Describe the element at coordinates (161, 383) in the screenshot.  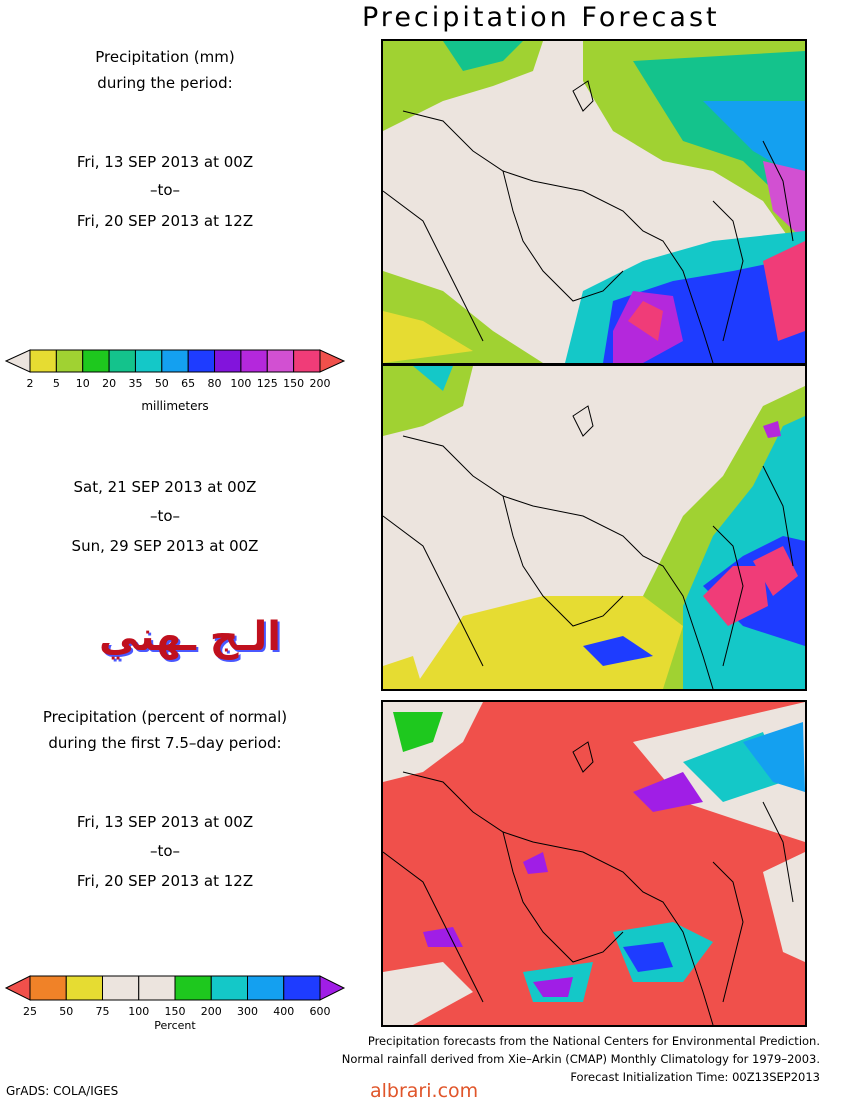
I see `mm-colorbar-tick-label: 50` at that location.